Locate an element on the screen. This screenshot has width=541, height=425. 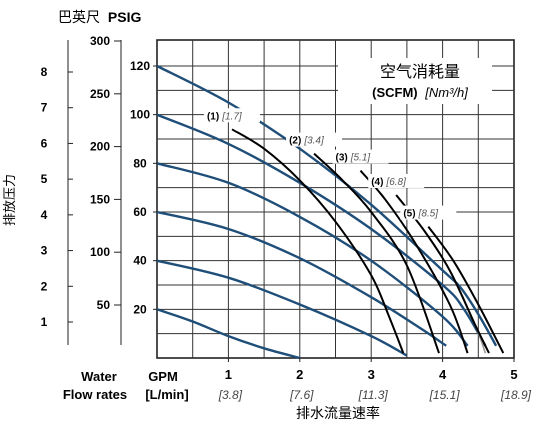
air-label-nm3h: [1.7] is located at coordinates (231, 116).